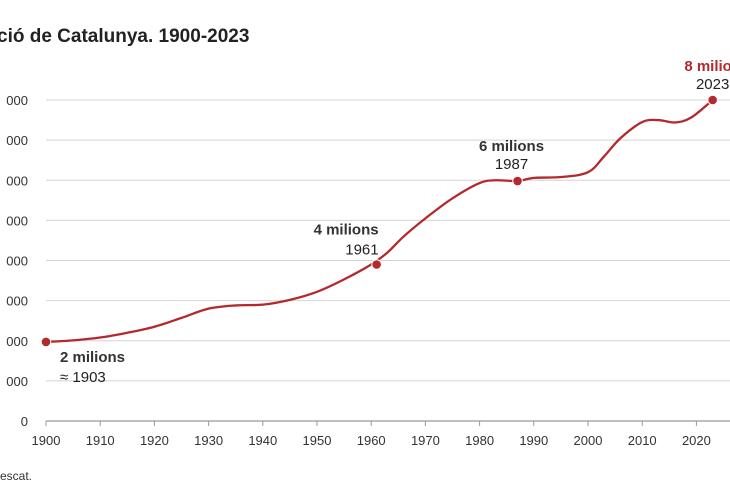 The width and height of the screenshot is (730, 500). I want to click on y-tick-label: 0, so click(24, 421).